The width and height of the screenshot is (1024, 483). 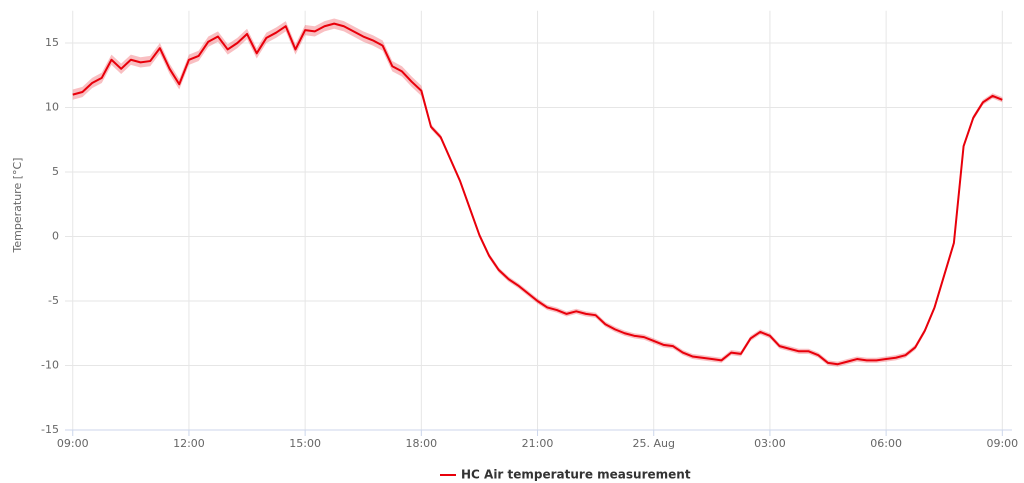 What do you see at coordinates (886, 443) in the screenshot?
I see `x-tick-label: 06:00` at bounding box center [886, 443].